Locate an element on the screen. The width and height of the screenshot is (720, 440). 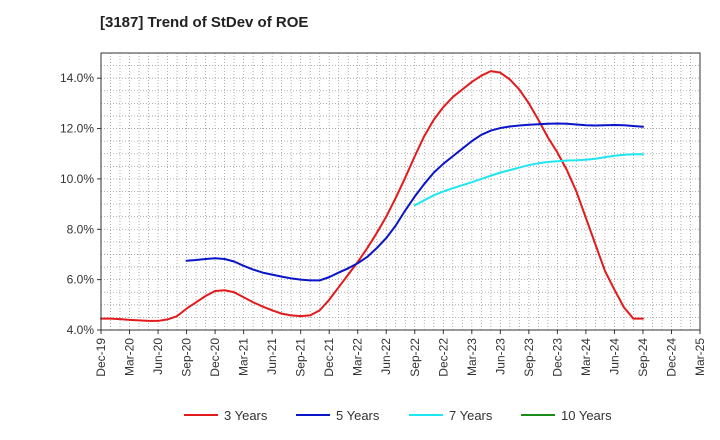
legend: 3 Years 5 Years 7 Years 10 Years is located at coordinates (398, 415).